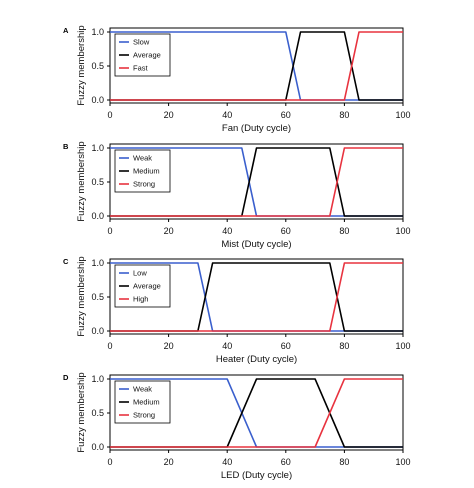 The image size is (474, 488). I want to click on legend-label: Fast, so click(141, 68).